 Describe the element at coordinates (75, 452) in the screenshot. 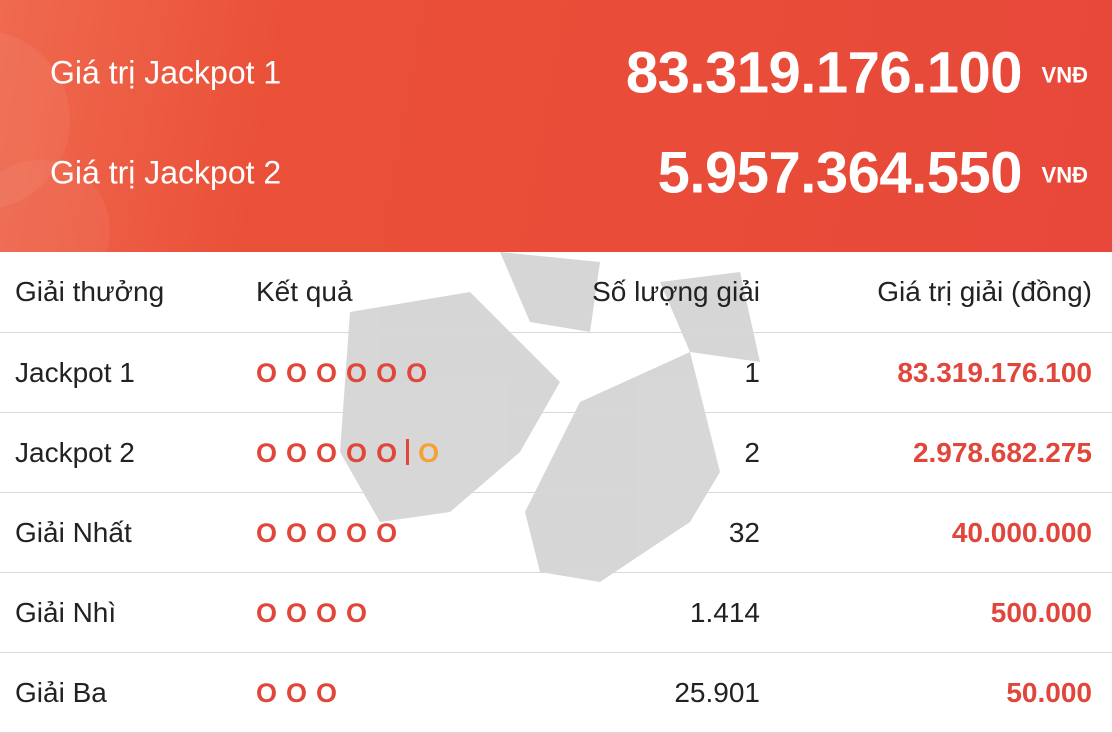

I see `prize-name: Jackpot 2` at that location.